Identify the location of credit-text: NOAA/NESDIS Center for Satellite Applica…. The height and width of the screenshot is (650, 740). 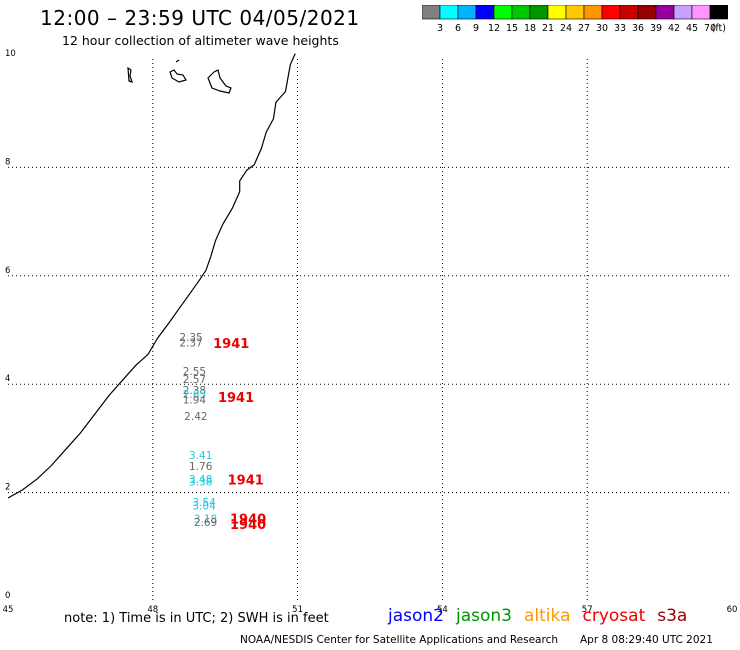
(399, 640).